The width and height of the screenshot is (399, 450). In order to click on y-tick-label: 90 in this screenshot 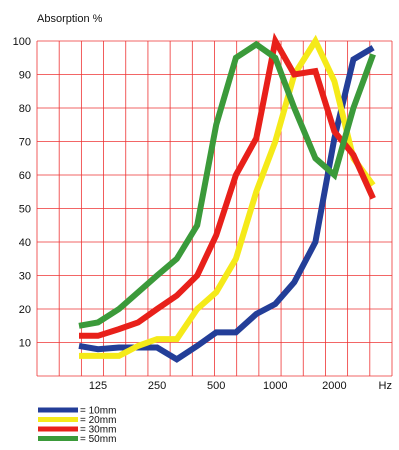, I will do `click(25, 76)`.